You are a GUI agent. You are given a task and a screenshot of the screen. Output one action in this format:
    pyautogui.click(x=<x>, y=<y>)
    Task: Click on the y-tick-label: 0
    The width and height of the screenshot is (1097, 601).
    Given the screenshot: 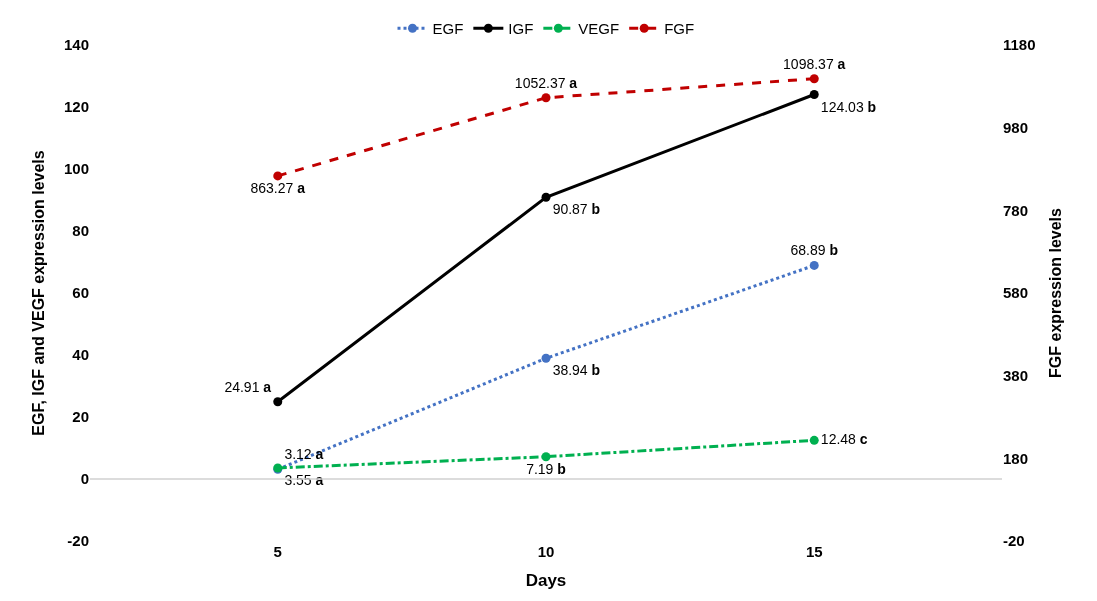 What is the action you would take?
    pyautogui.click(x=84, y=479)
    